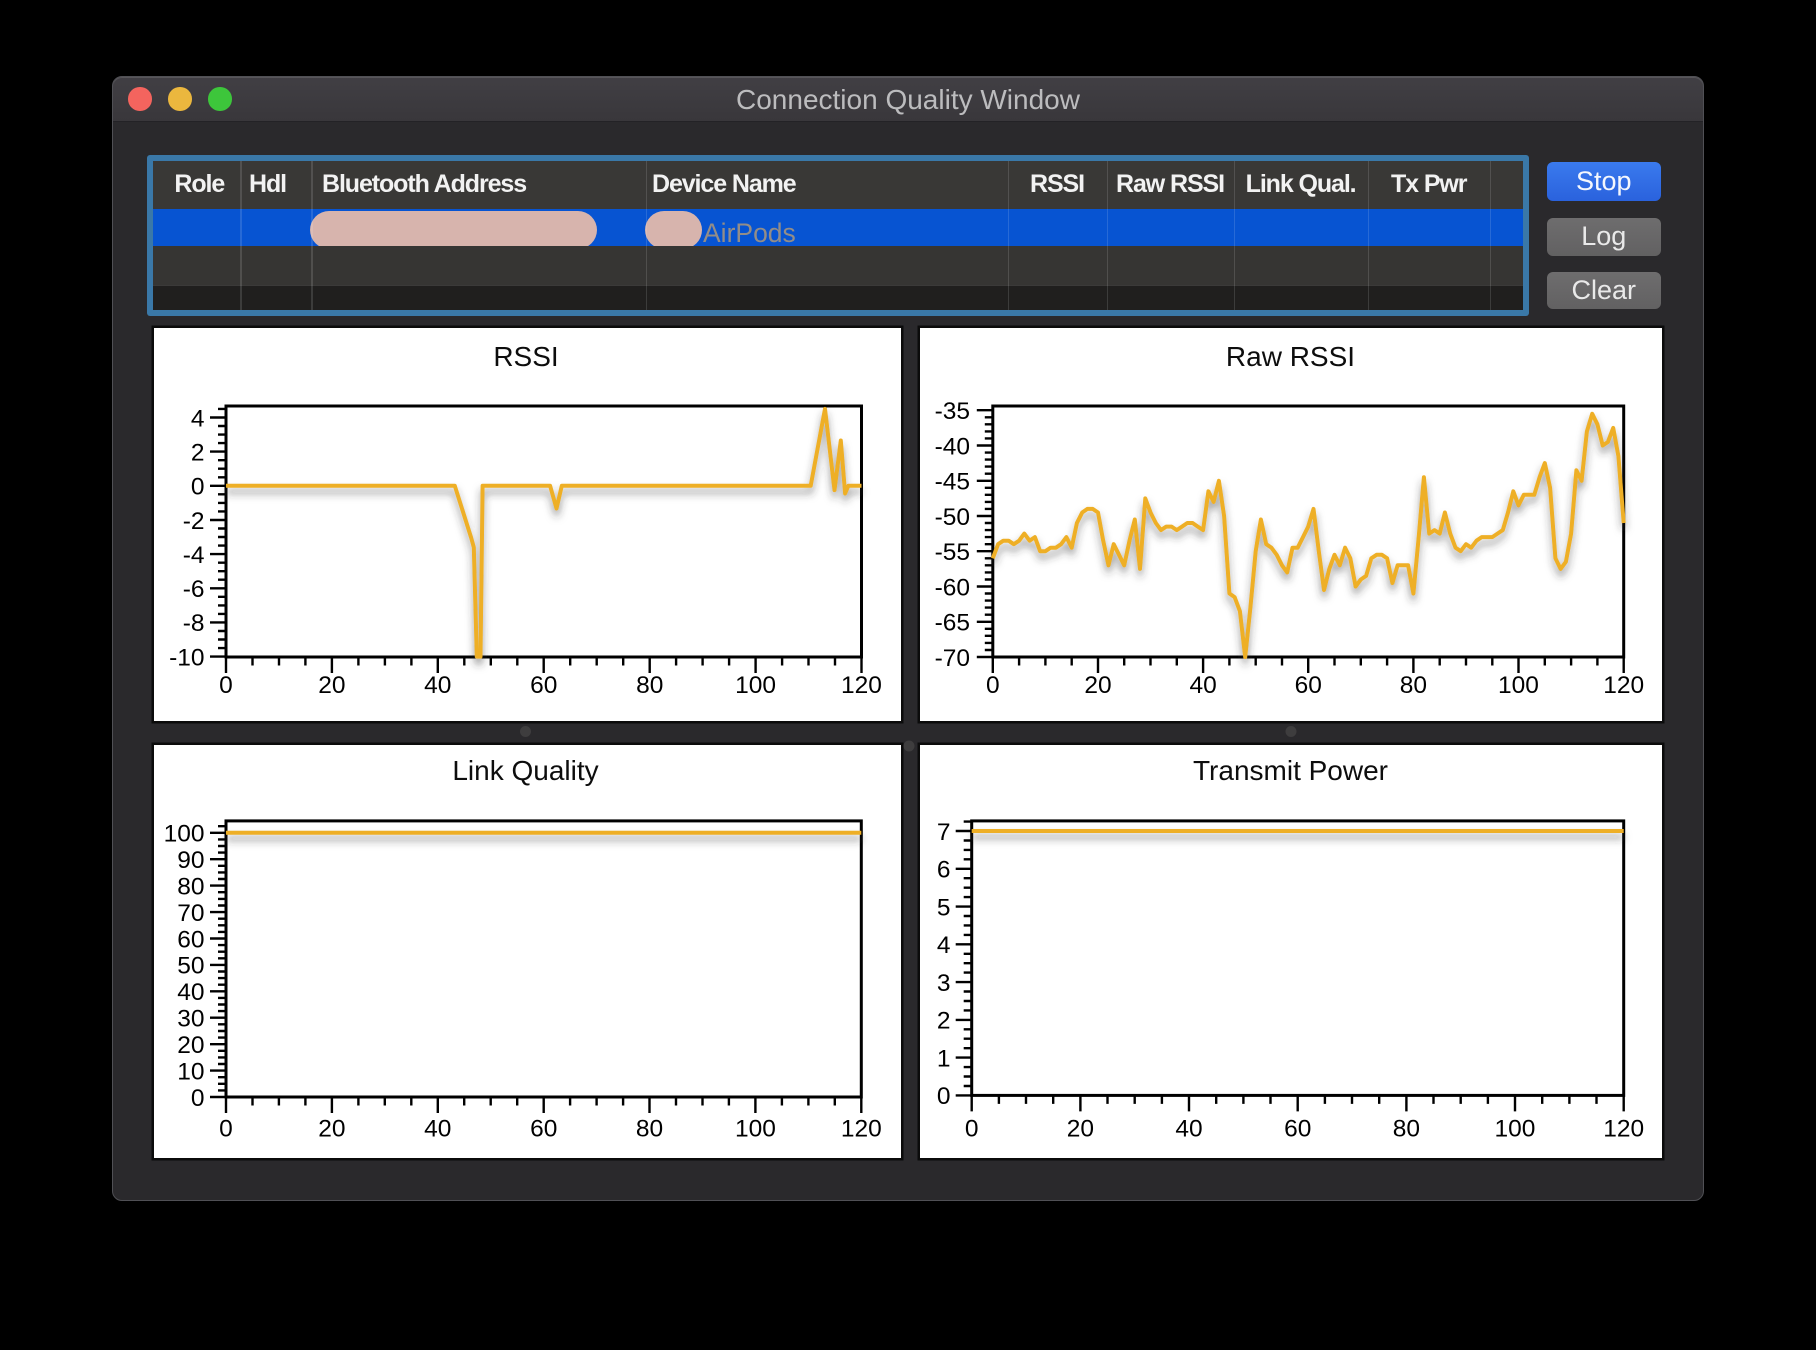  Describe the element at coordinates (952, 552) in the screenshot. I see `svg-text: -55` at that location.